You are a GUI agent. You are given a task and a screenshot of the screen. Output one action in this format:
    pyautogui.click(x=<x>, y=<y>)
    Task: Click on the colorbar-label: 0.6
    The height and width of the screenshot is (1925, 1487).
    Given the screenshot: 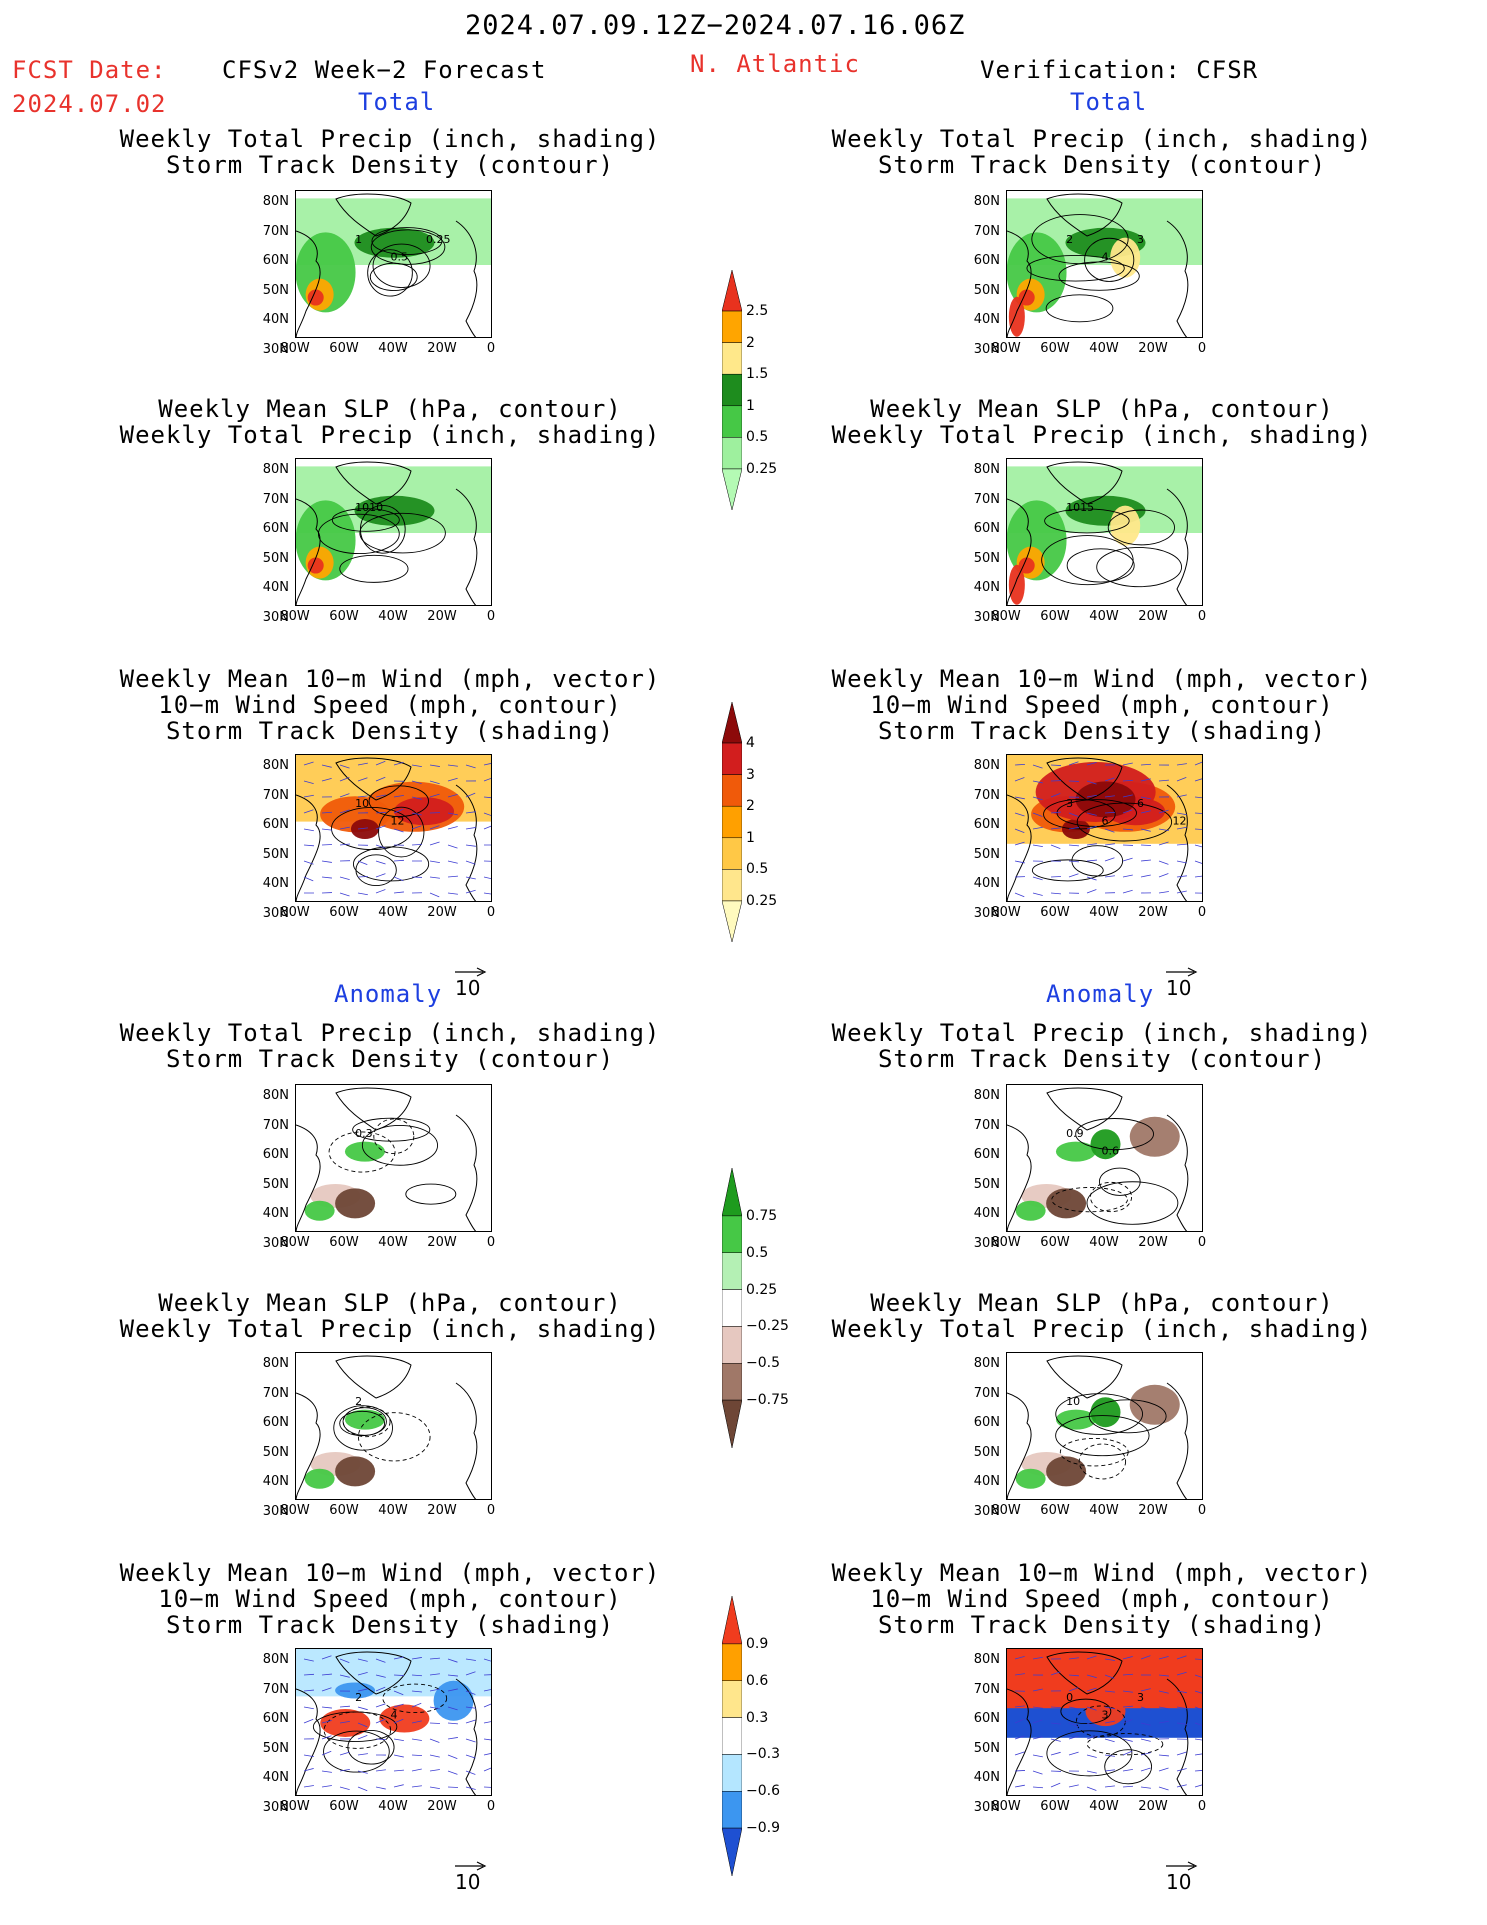 What is the action you would take?
    pyautogui.click(x=757, y=1680)
    